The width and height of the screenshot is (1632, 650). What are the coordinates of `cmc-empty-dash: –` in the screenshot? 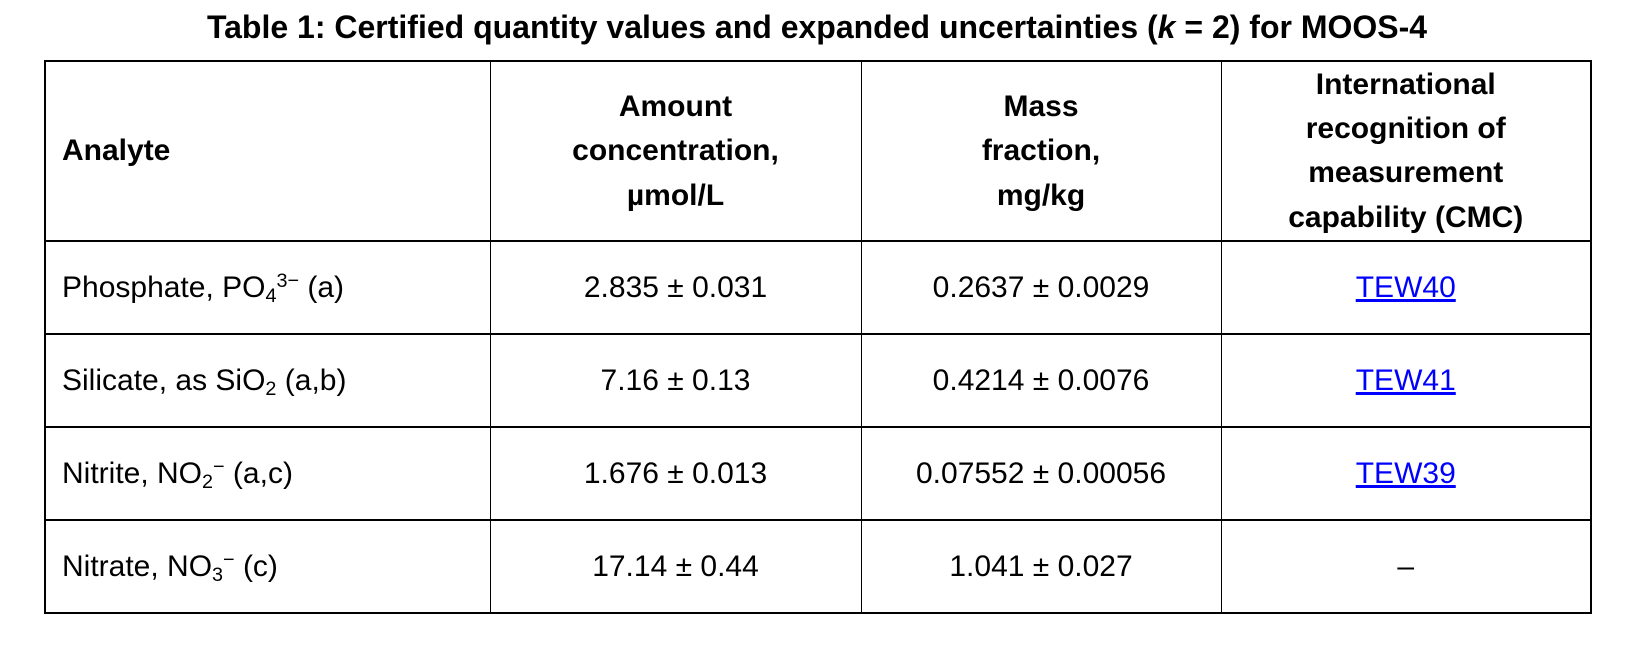 It's located at (1406, 566).